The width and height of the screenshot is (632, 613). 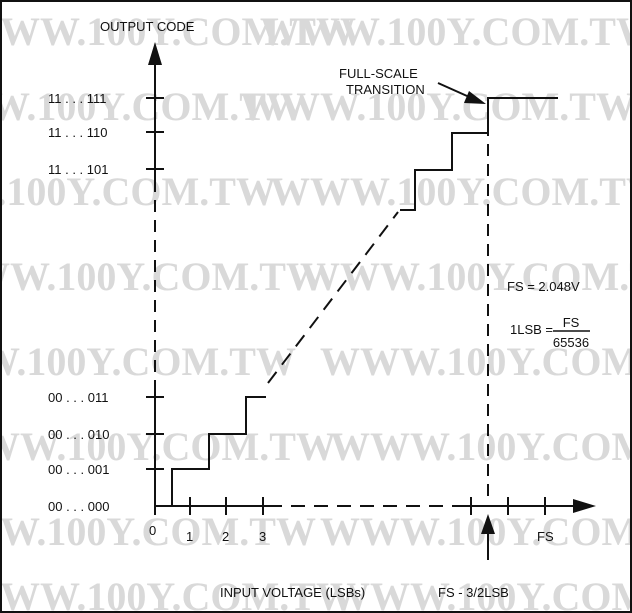 I want to click on y-axis, so click(x=155, y=278).